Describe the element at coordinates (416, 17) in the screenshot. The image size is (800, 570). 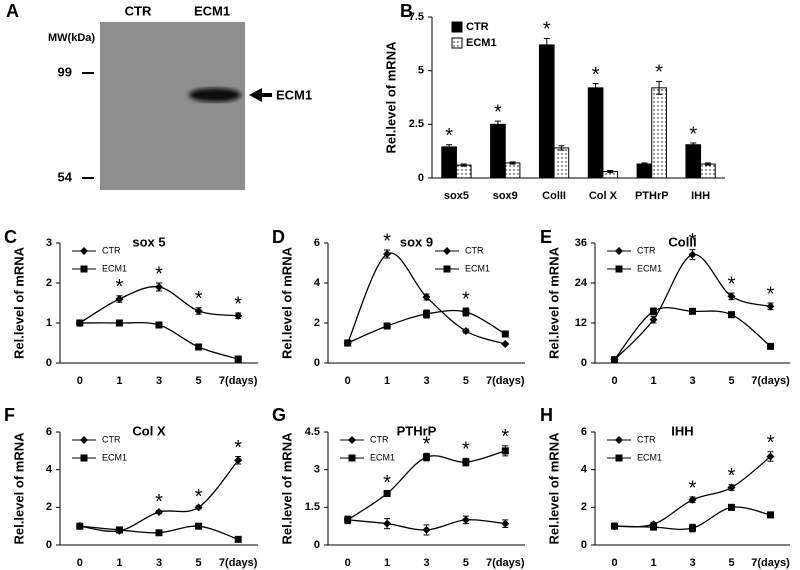
I see `y-tick-label: 7.5` at that location.